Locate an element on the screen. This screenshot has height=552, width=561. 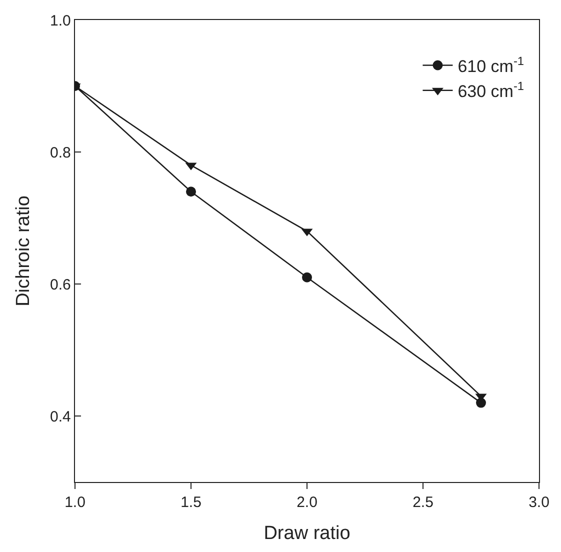
x-tick-label: 1.0 is located at coordinates (75, 503).